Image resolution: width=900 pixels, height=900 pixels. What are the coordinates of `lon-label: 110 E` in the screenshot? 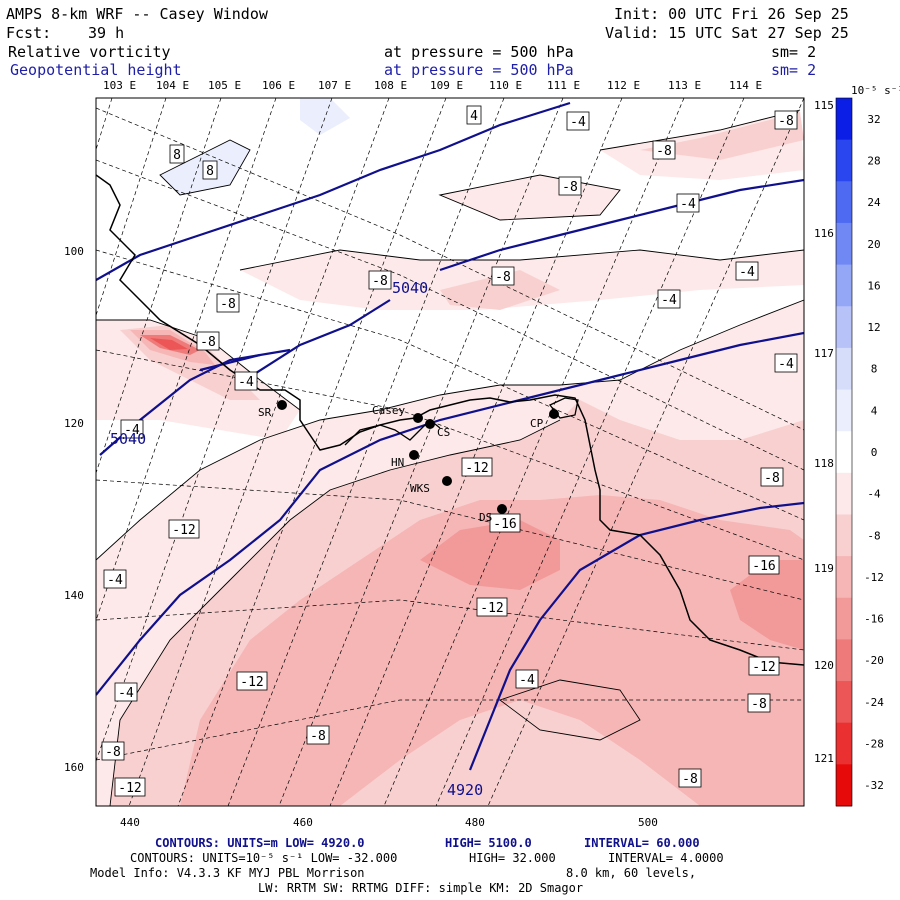 It's located at (505, 85).